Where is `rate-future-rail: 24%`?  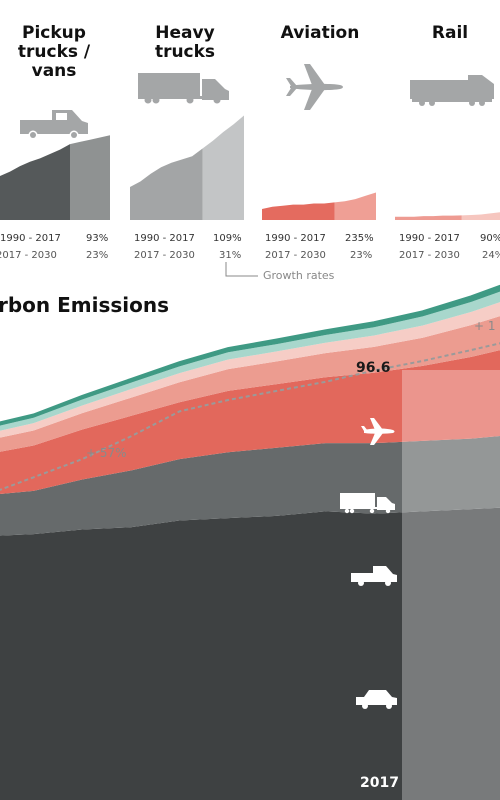
rate-future-rail: 24% is located at coordinates (491, 255).